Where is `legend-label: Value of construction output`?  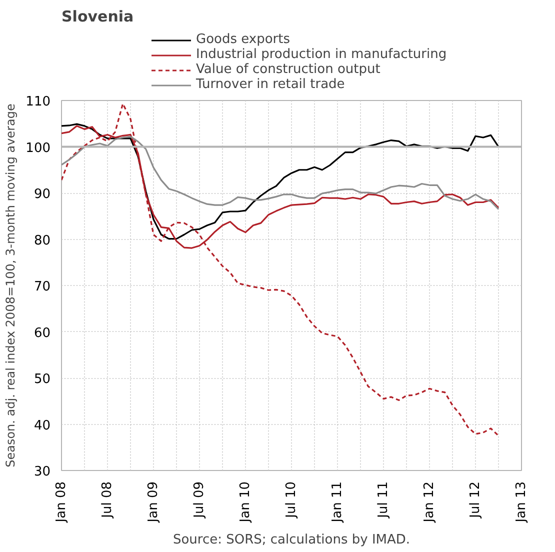
legend-label: Value of construction output is located at coordinates (288, 69).